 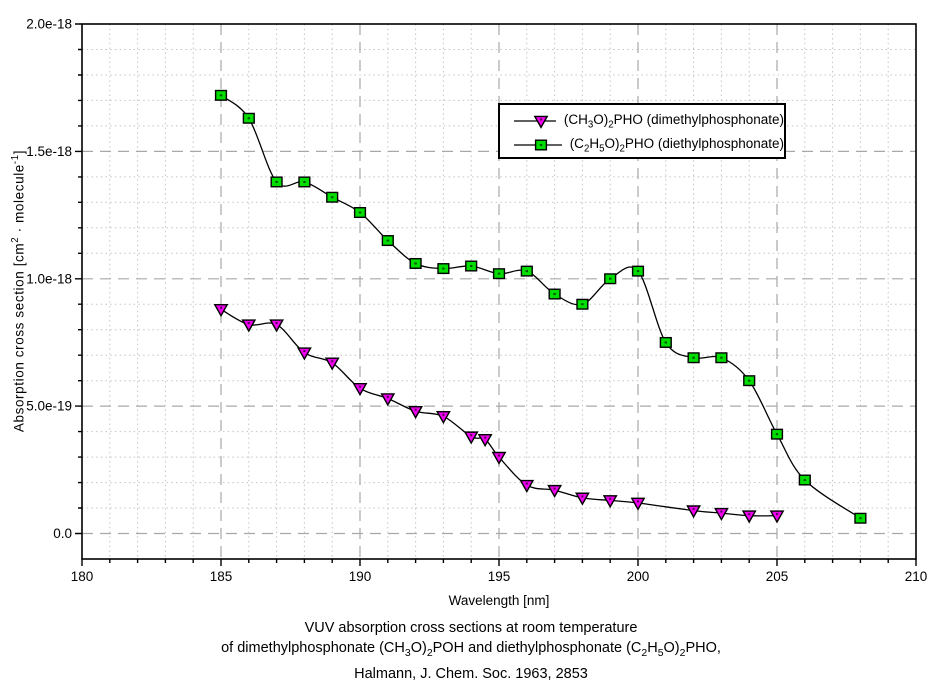 What do you see at coordinates (538, 145) in the screenshot?
I see `square-icon` at bounding box center [538, 145].